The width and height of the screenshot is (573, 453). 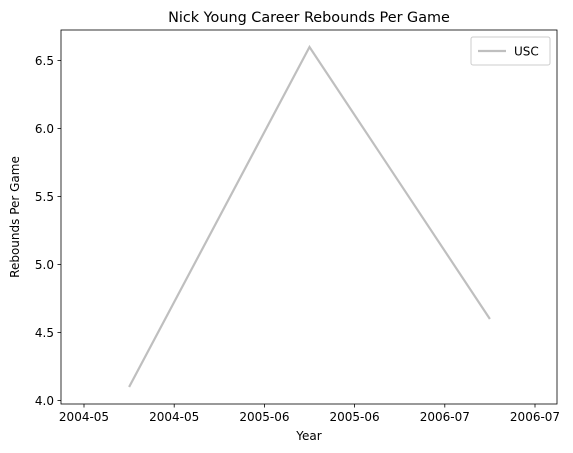 What do you see at coordinates (44, 401) in the screenshot?
I see `y-tick-label: 4.0` at bounding box center [44, 401].